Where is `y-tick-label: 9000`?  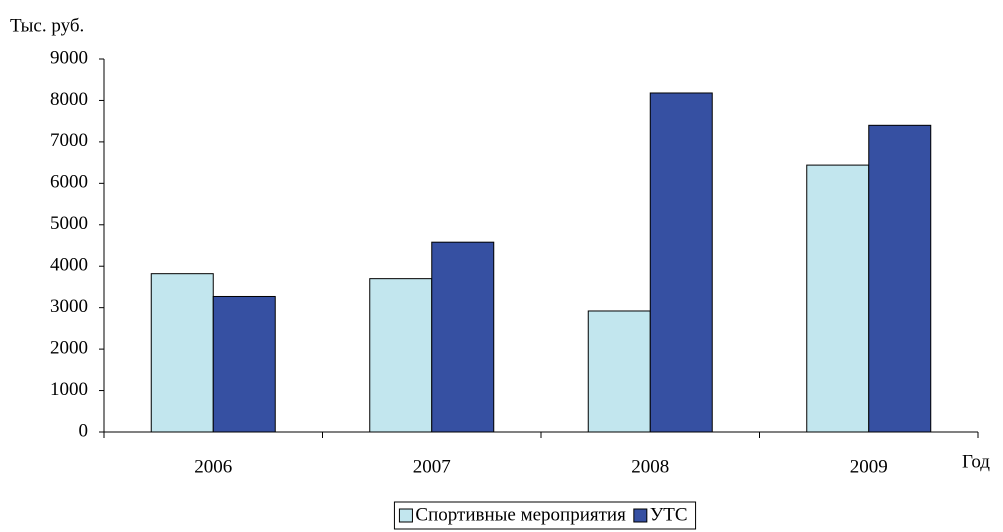
y-tick-label: 9000 is located at coordinates (69, 57).